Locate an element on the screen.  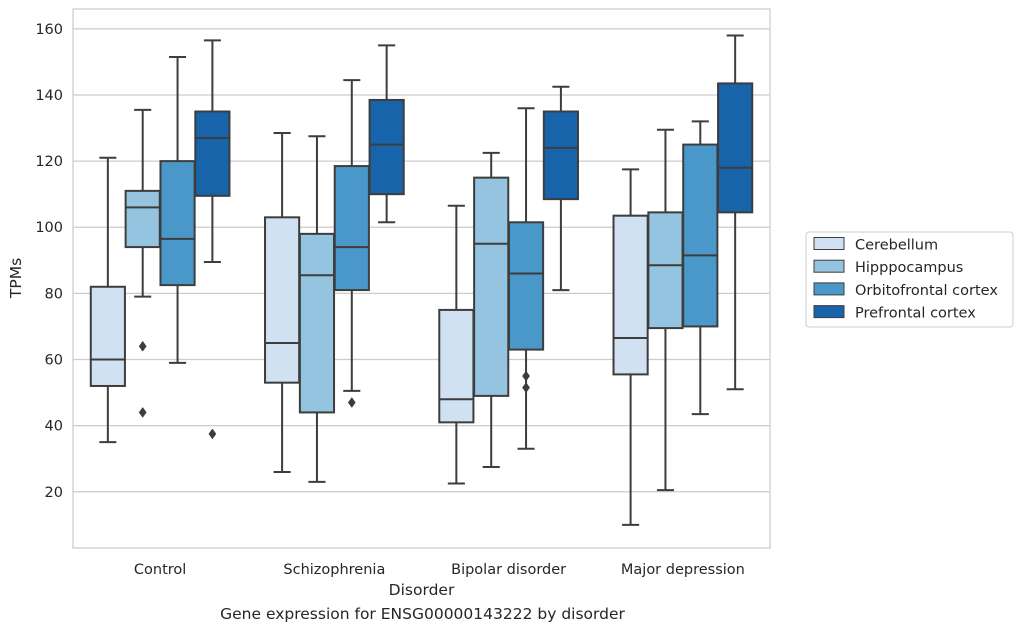
legend-label: Hipppocampus is located at coordinates (909, 268).